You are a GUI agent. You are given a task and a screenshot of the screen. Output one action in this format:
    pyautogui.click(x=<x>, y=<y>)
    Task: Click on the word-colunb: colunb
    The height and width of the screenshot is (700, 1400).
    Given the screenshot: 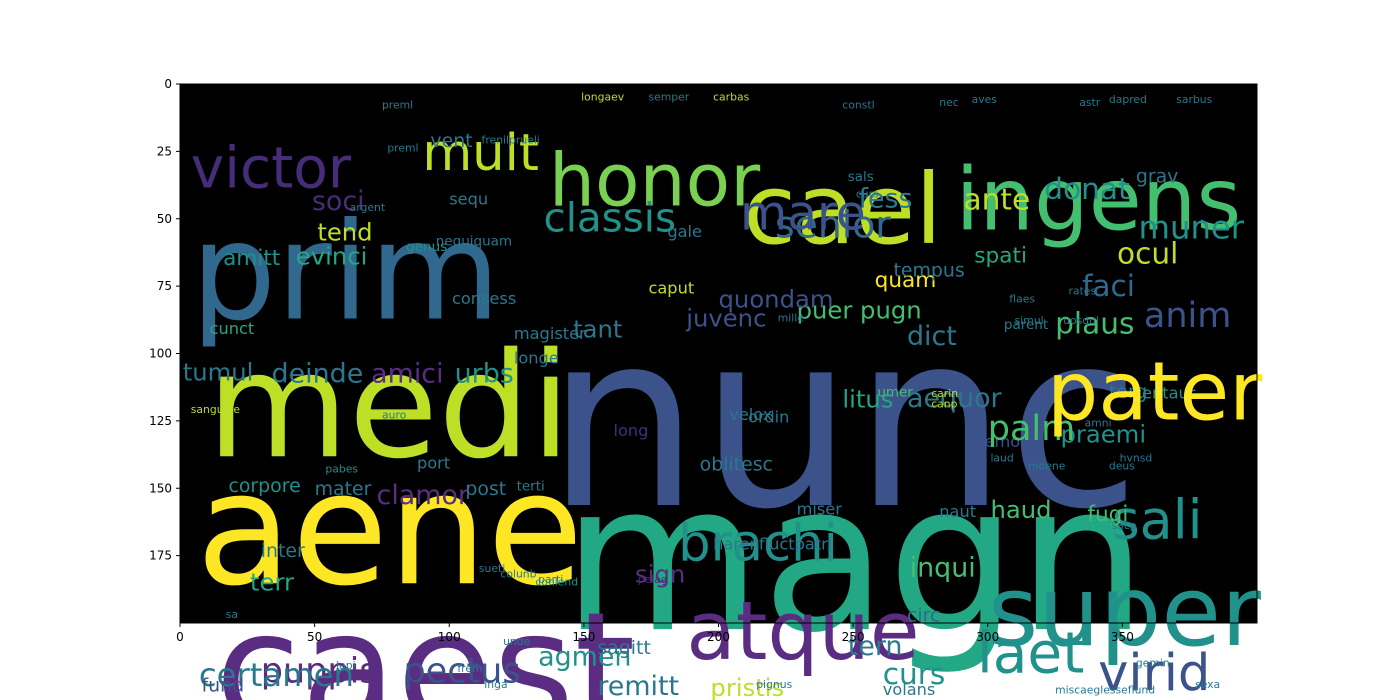 What is the action you would take?
    pyautogui.click(x=518, y=574)
    